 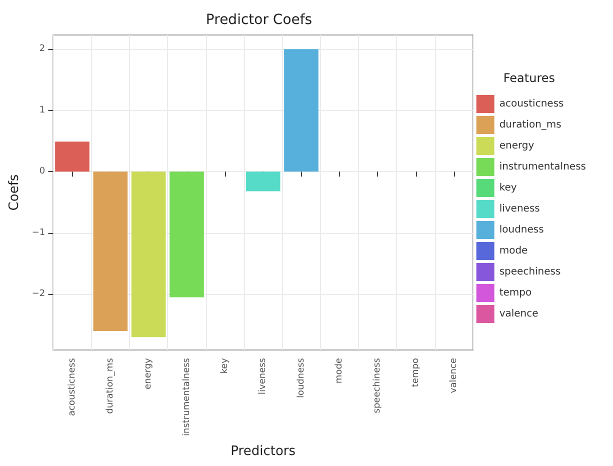 I want to click on legend-label: acousticness, so click(x=531, y=104).